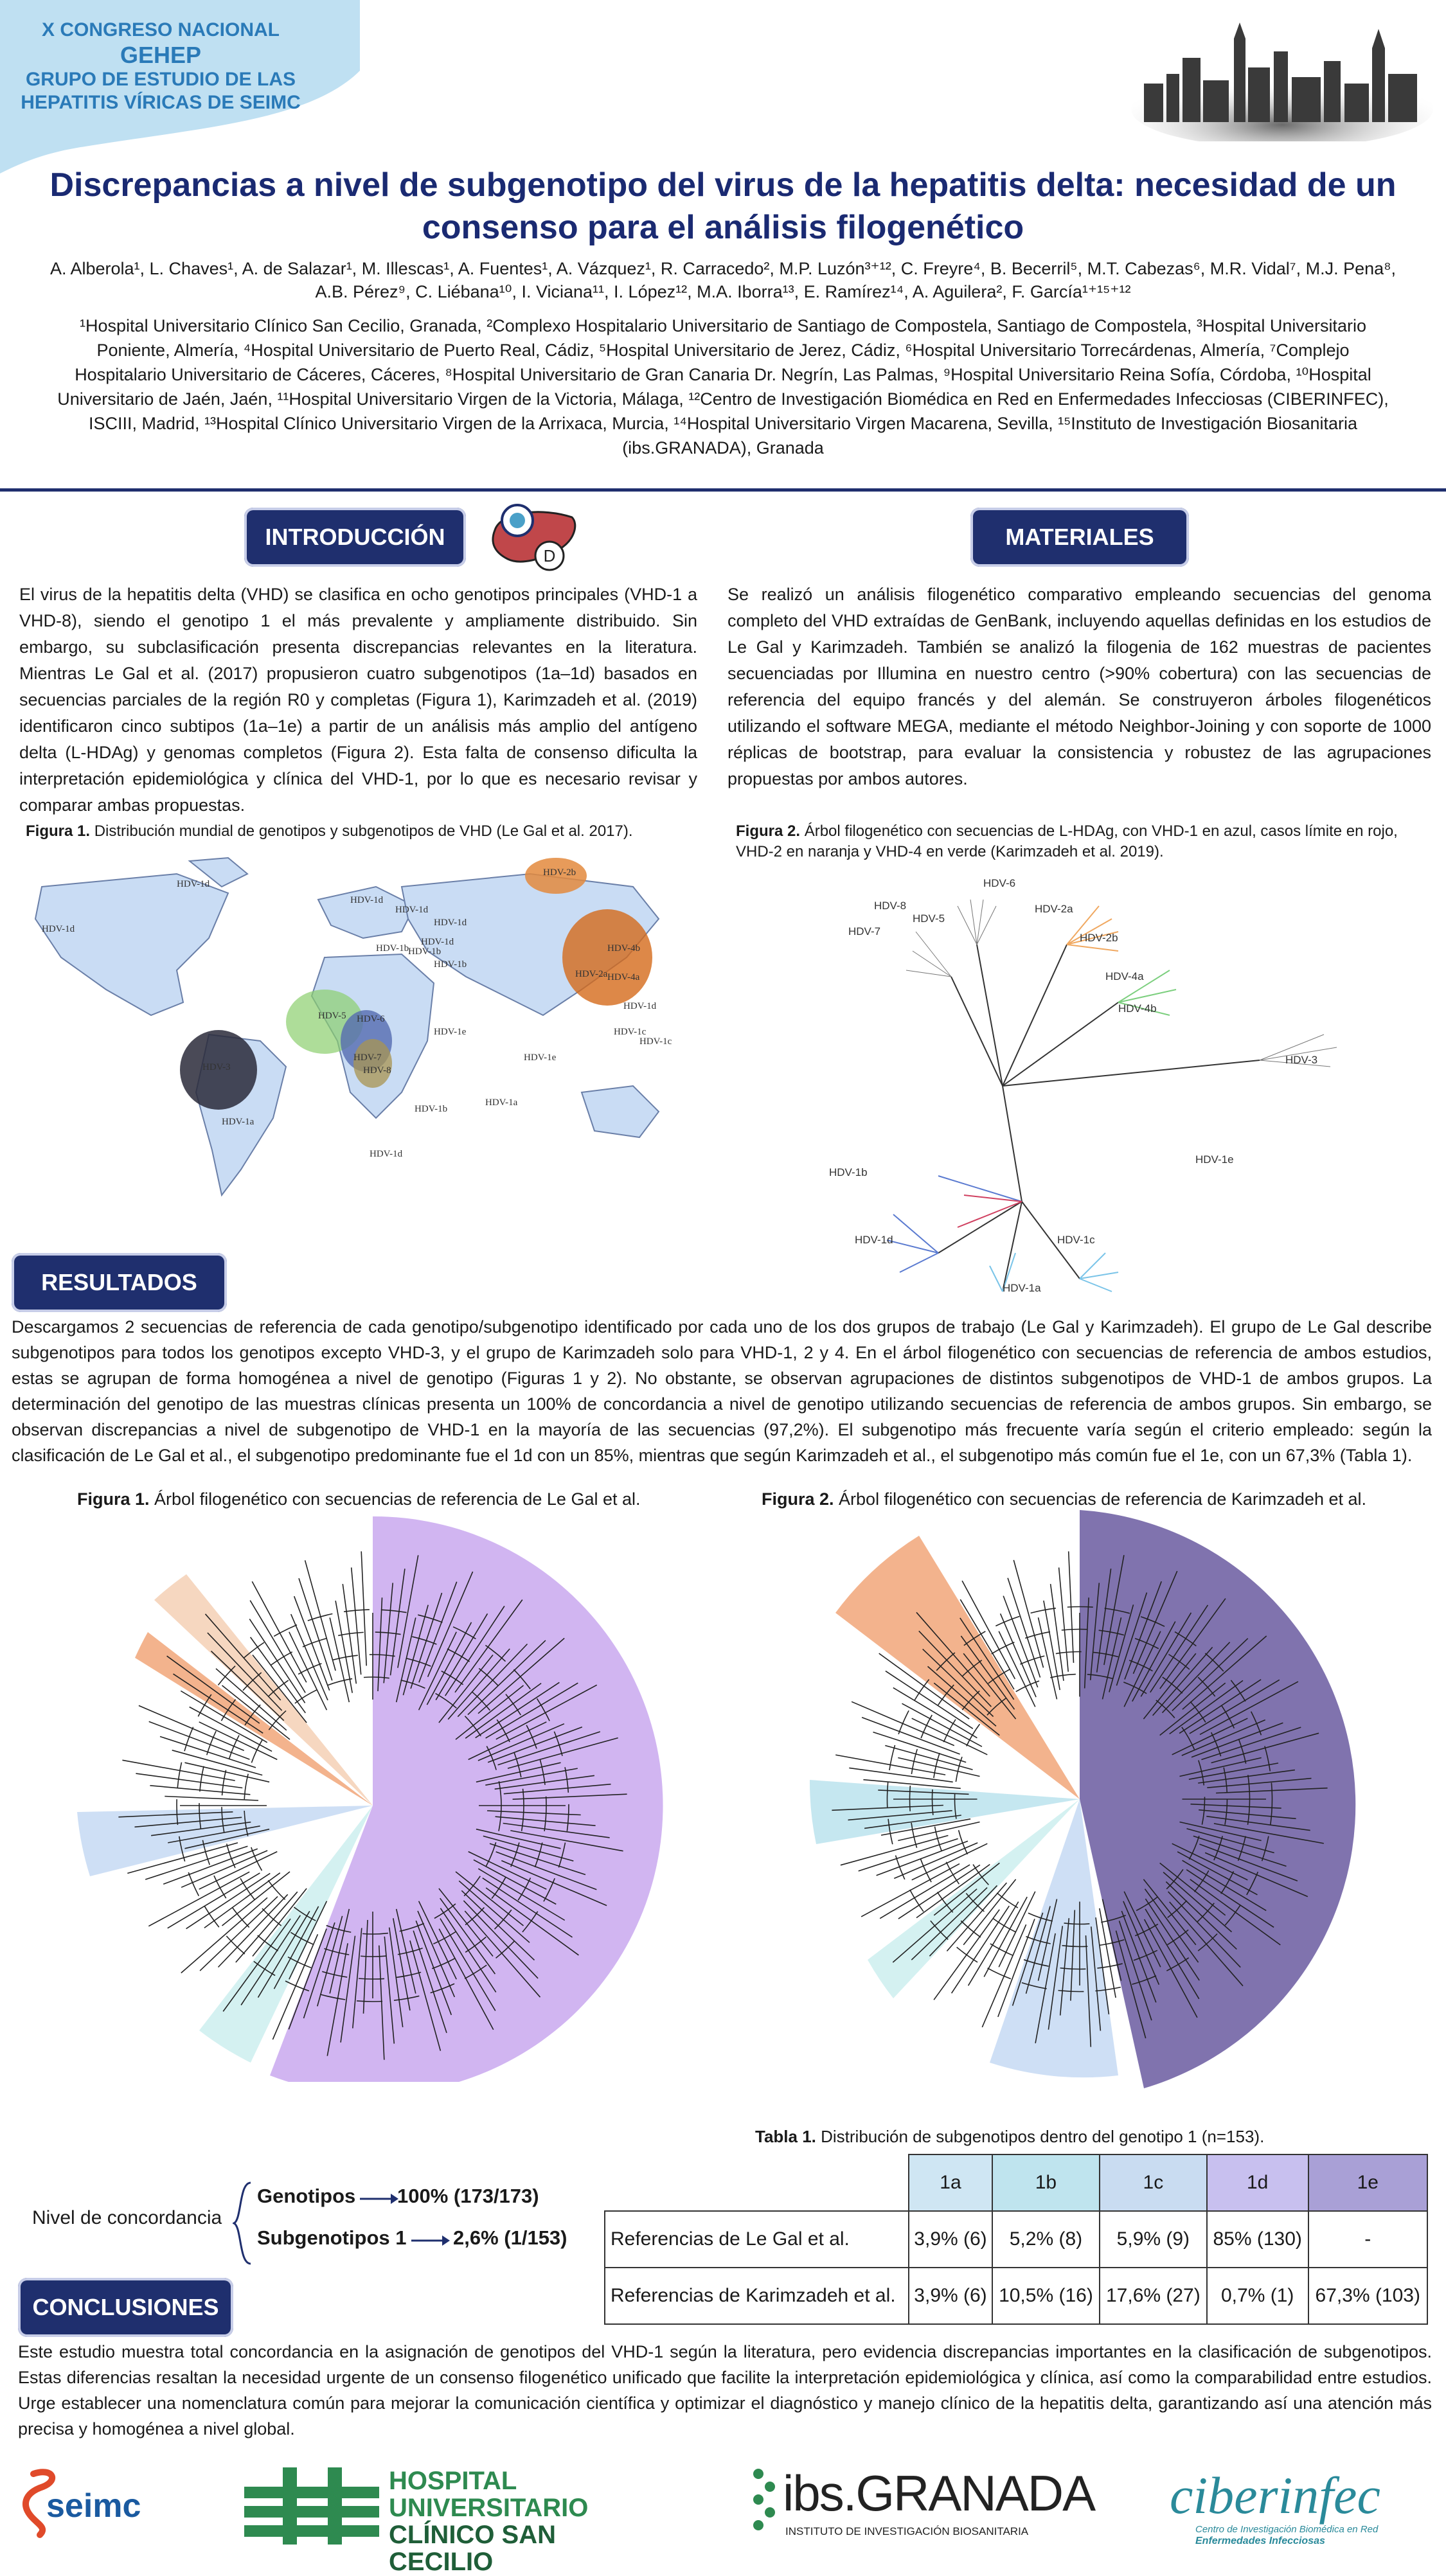 This screenshot has height=2576, width=1446. What do you see at coordinates (126, 2307) in the screenshot?
I see `section-conclusions-heading: CONCLUSIONES` at bounding box center [126, 2307].